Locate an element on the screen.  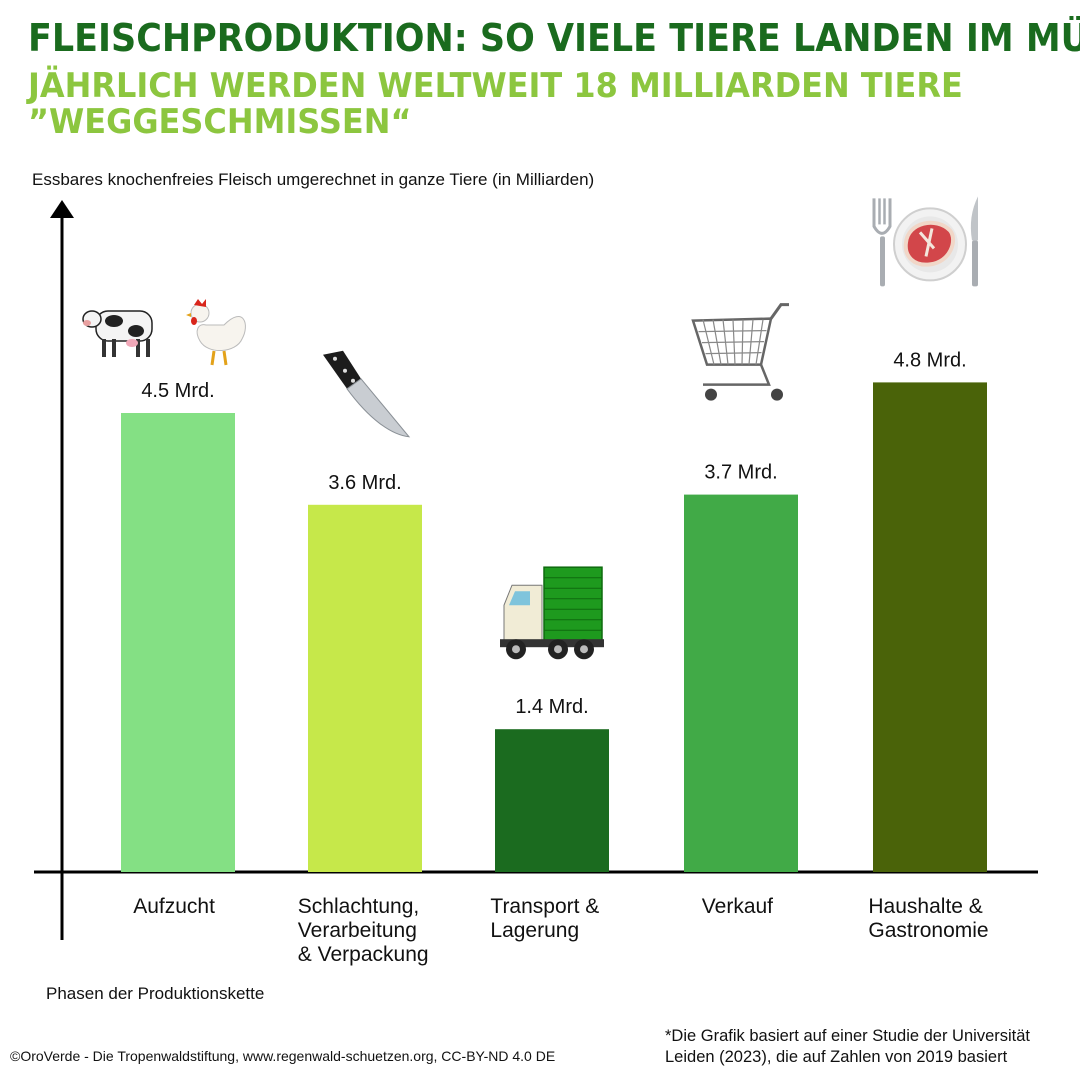
value-label: 4.5 Mrd. is located at coordinates (177, 391).